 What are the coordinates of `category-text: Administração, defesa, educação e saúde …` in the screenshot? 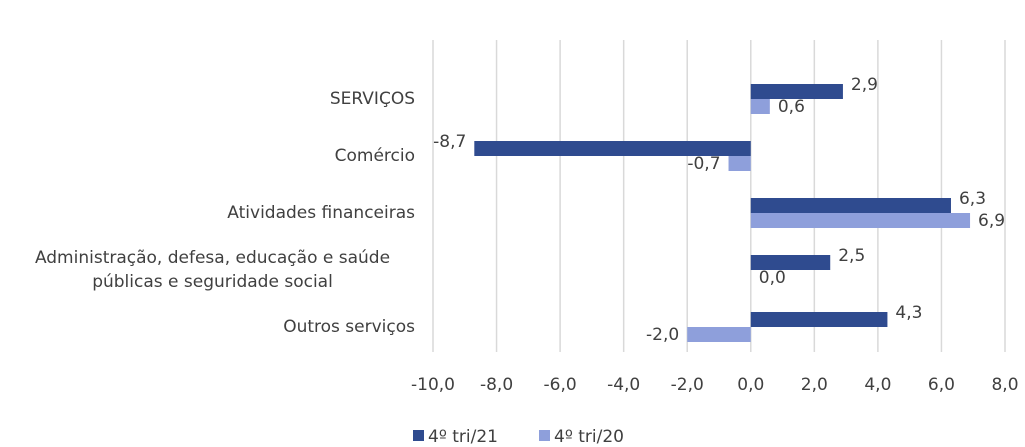 It's located at (212, 270).